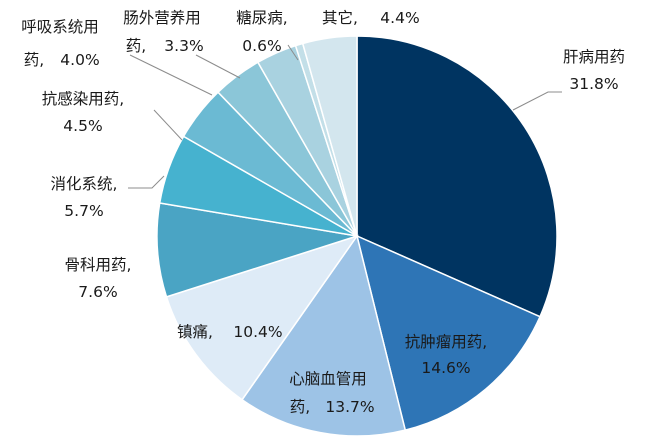 The height and width of the screenshot is (448, 649). What do you see at coordinates (399, 18) in the screenshot?
I see `slice-value-10: 4.4%` at bounding box center [399, 18].